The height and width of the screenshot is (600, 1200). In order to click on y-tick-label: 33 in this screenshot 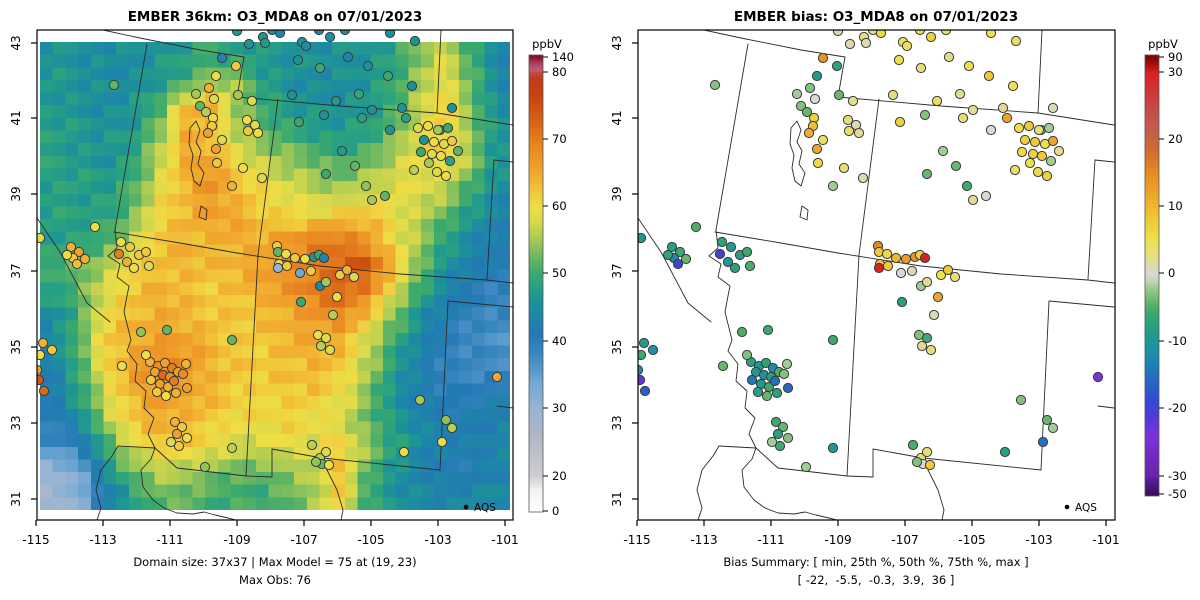, I will do `click(16, 422)`.